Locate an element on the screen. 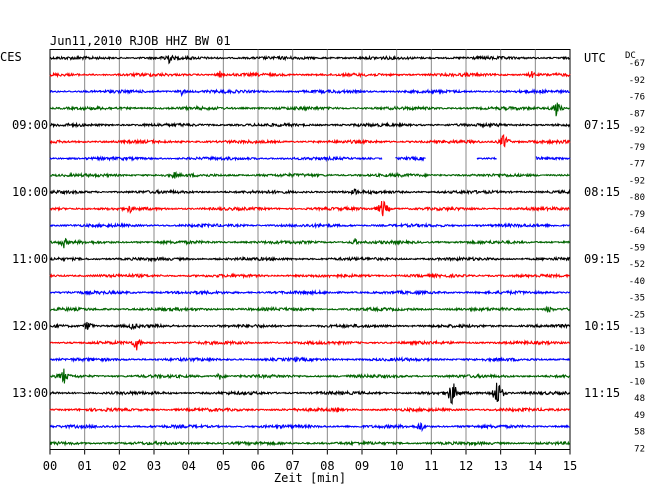  dc-offset-label: -64 is located at coordinates (637, 232).